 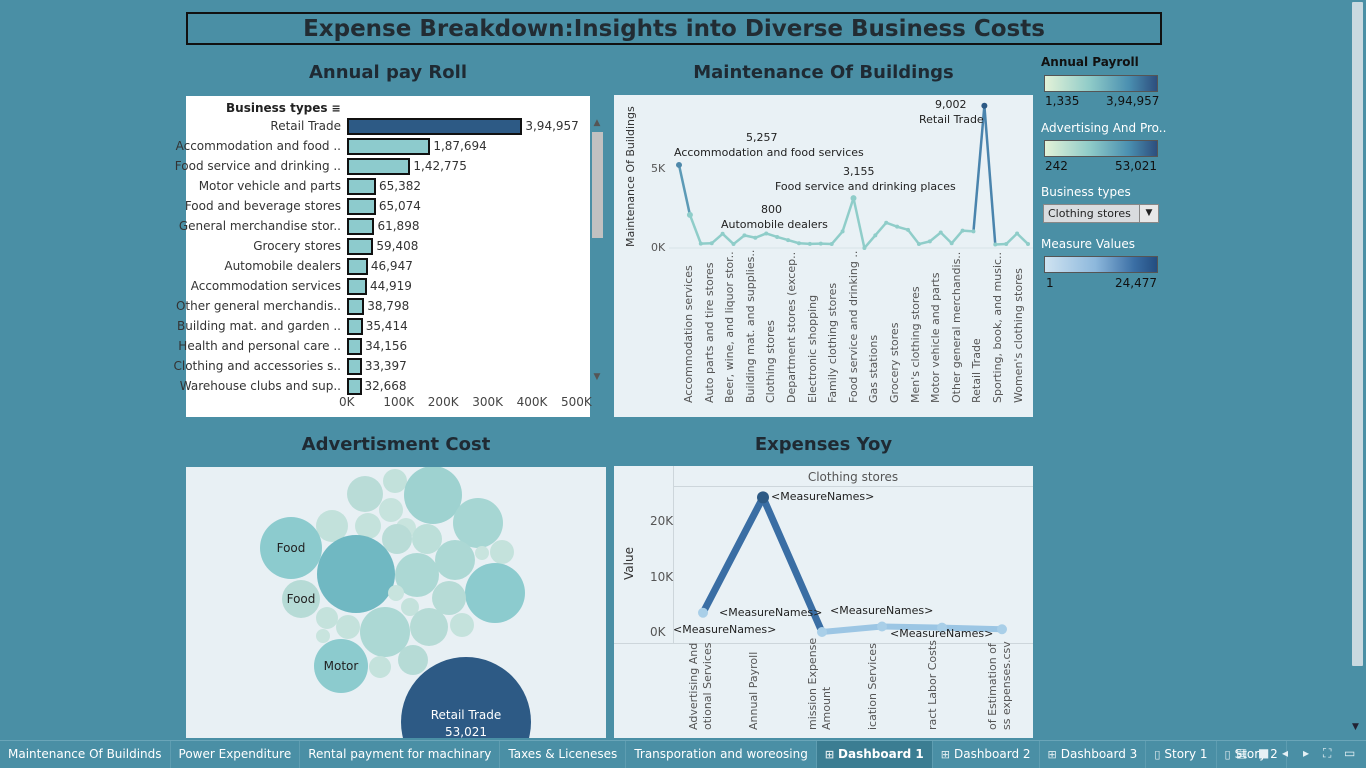 What do you see at coordinates (1148, 213) in the screenshot?
I see `chevron-down-icon: ▼` at bounding box center [1148, 213].